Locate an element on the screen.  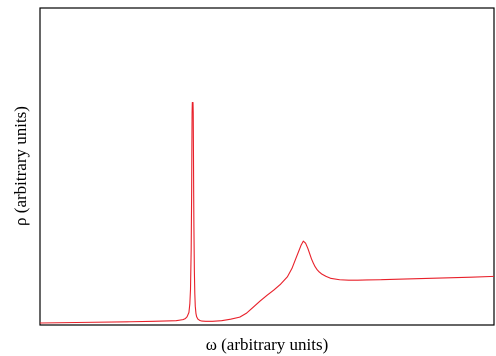
y-axis-label: ρ (arbitrary units) is located at coordinates (20, 166).